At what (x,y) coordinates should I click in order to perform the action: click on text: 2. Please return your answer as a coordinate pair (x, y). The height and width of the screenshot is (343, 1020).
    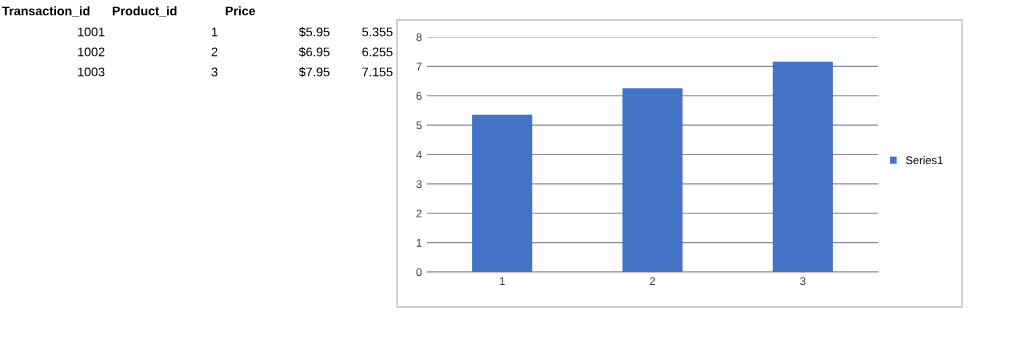
    Looking at the image, I should click on (214, 52).